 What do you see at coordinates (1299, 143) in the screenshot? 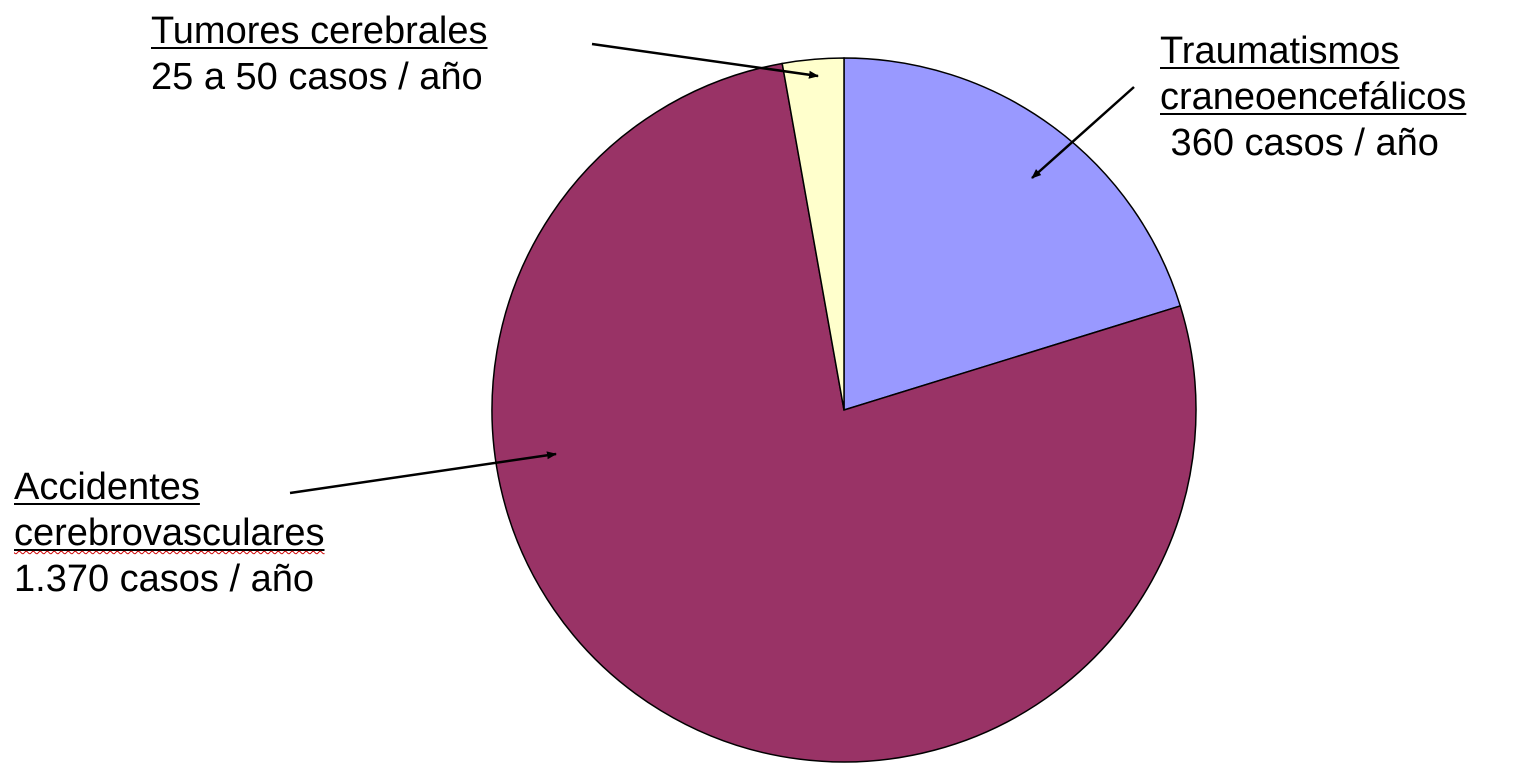
I see `label-trauma-value: 360 casos / año` at bounding box center [1299, 143].